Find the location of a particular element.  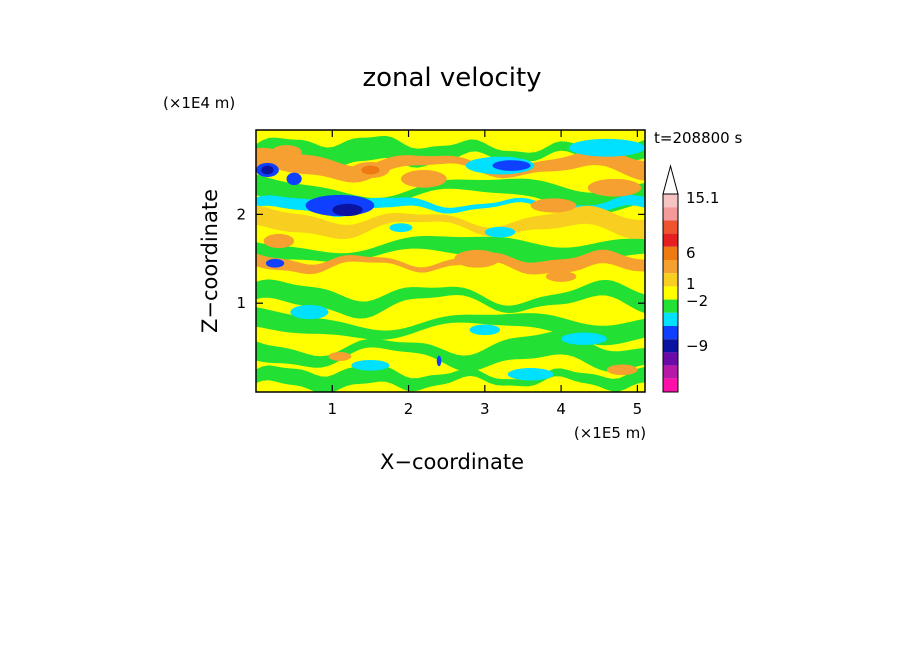

x-tick-label: 1 is located at coordinates (333, 409).